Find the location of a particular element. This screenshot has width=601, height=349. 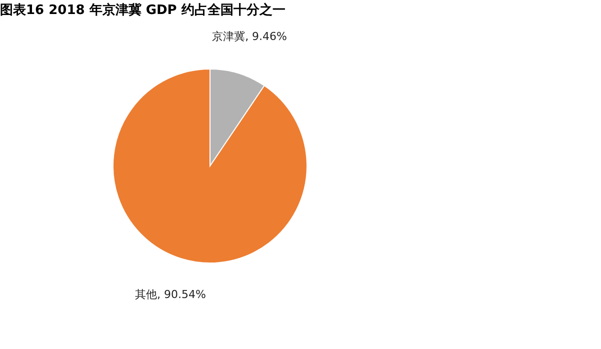

slice-label: 其他, 90.54% is located at coordinates (170, 295).